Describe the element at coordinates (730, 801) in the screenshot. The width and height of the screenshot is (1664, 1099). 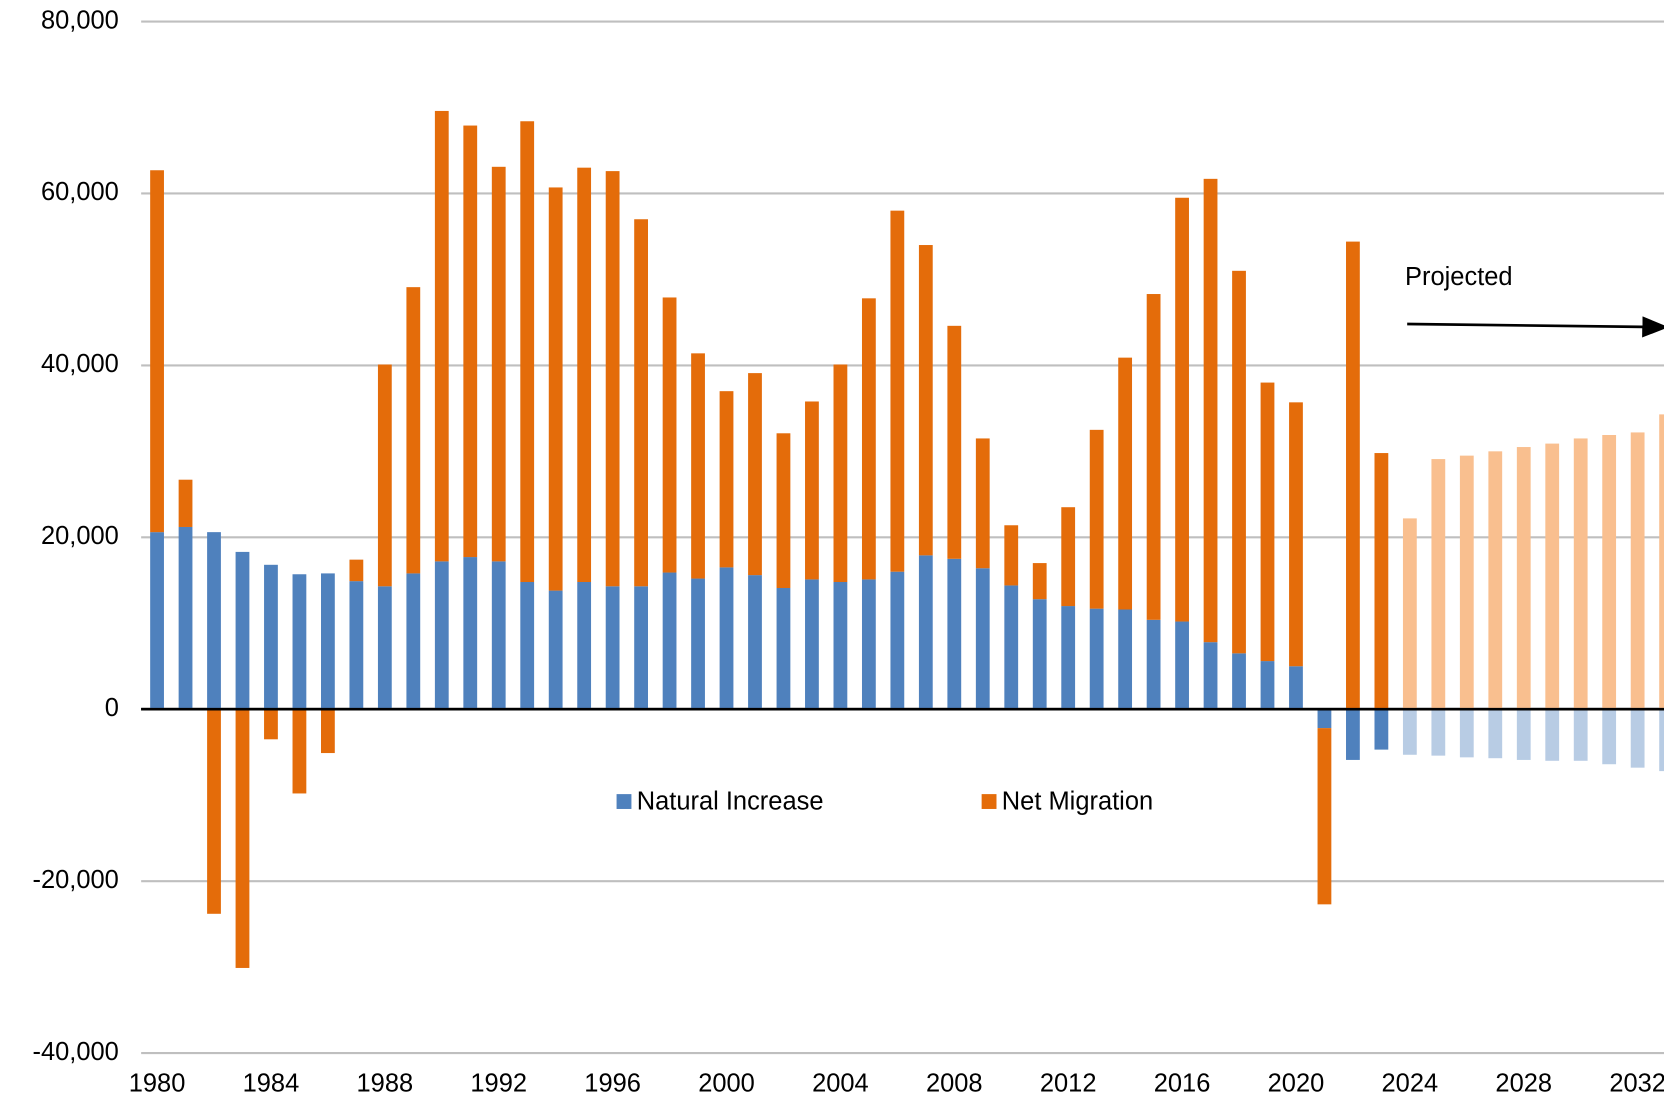
I see `legend-label: Natural Increase` at that location.